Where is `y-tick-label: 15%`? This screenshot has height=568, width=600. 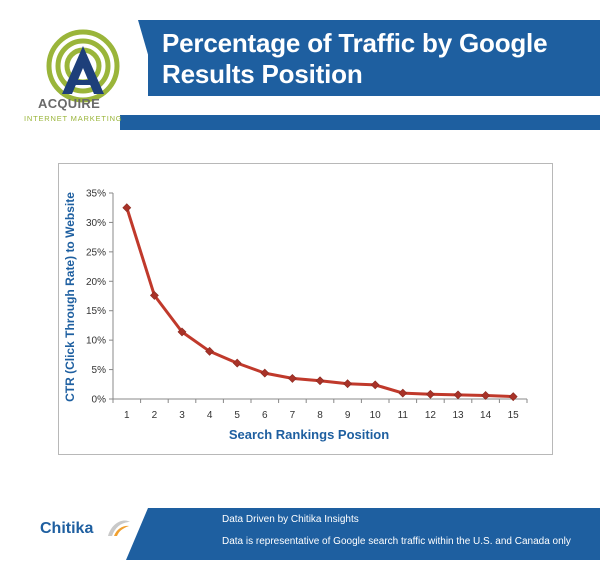 y-tick-label: 15% is located at coordinates (96, 311).